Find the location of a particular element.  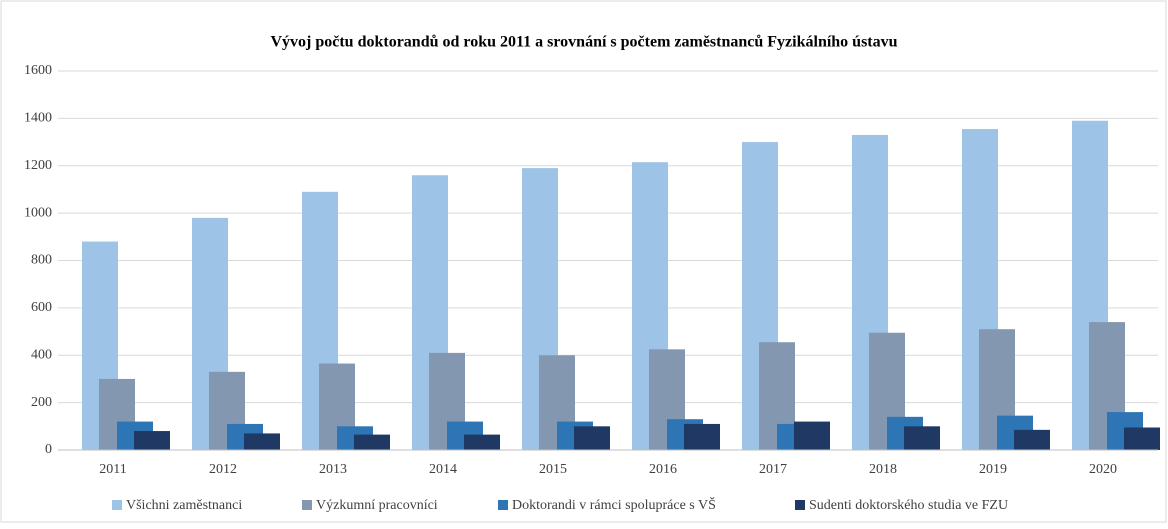

y-tick-label: 800 is located at coordinates (41, 260).